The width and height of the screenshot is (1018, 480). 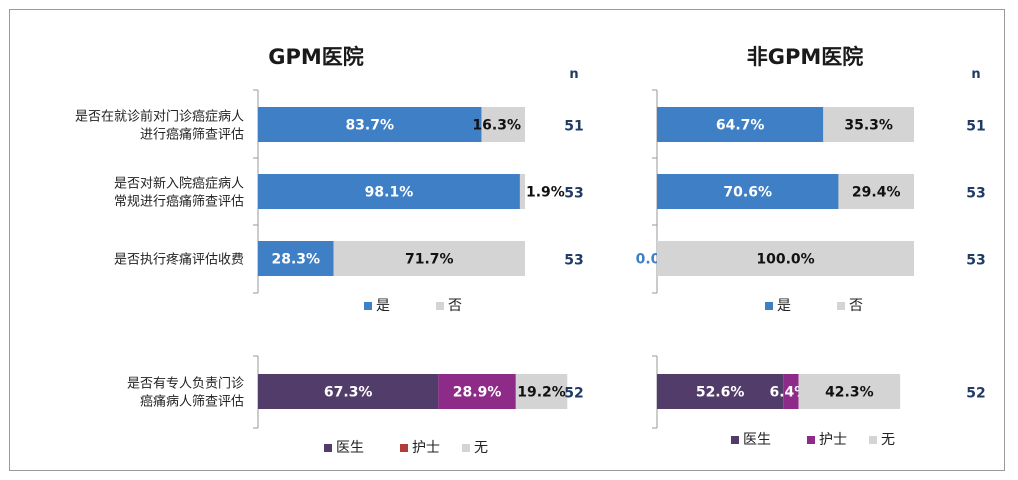 What do you see at coordinates (192, 402) in the screenshot?
I see `bottom-category-label-1: 癌痛病人筛查评估` at bounding box center [192, 402].